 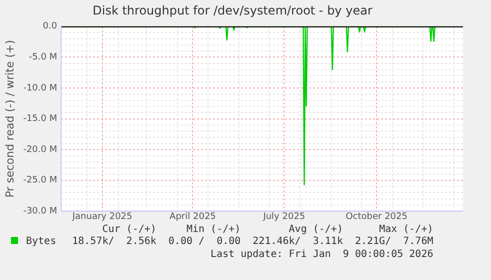 What do you see at coordinates (284, 217) in the screenshot?
I see `x-tick-label: July 2025` at bounding box center [284, 217].